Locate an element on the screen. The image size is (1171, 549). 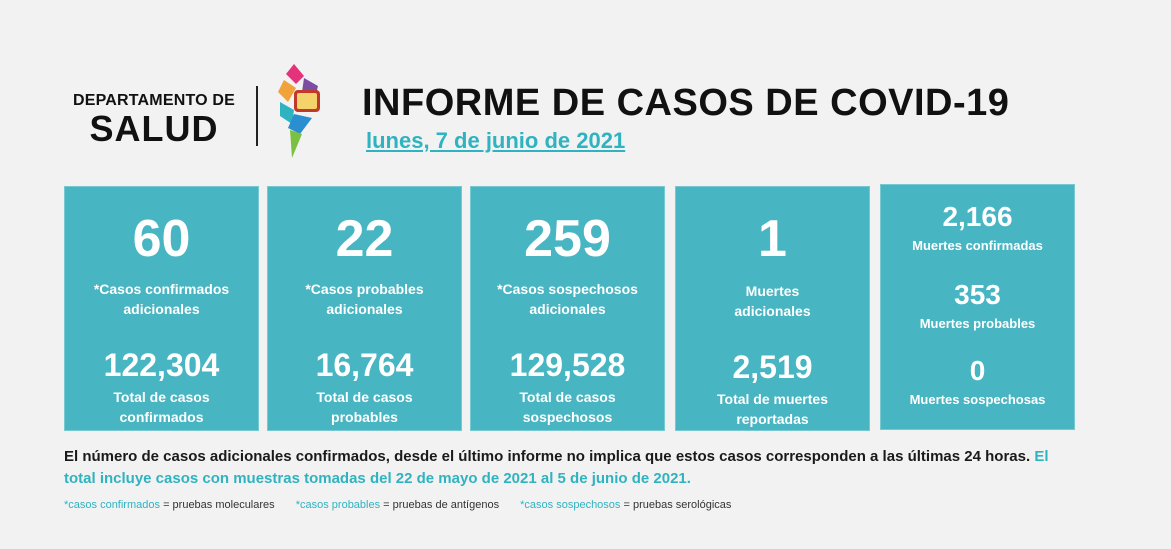
label-line: *Casos sospechosos is located at coordinates (567, 289).